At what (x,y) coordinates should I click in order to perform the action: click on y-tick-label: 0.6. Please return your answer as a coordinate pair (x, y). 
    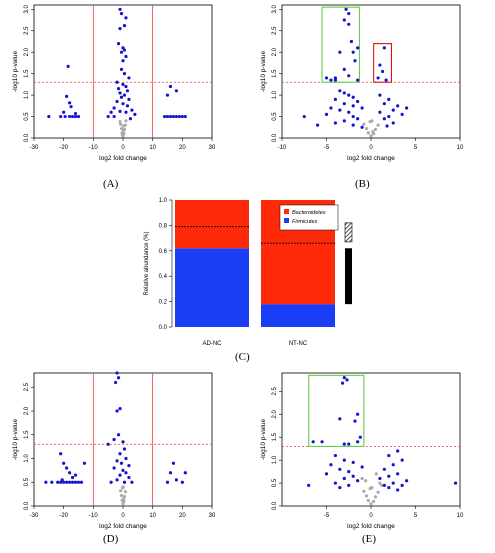
    Looking at the image, I should click on (163, 252).